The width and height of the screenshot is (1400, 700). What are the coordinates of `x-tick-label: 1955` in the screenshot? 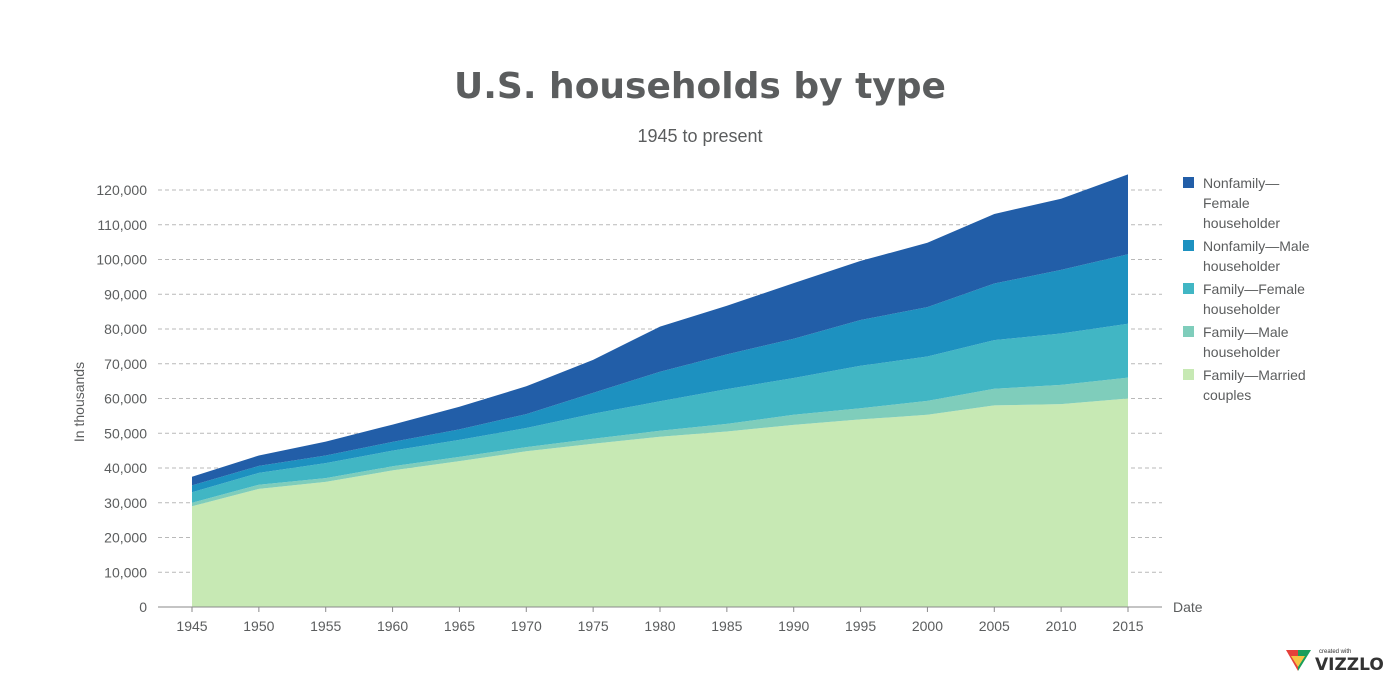 It's located at (325, 626).